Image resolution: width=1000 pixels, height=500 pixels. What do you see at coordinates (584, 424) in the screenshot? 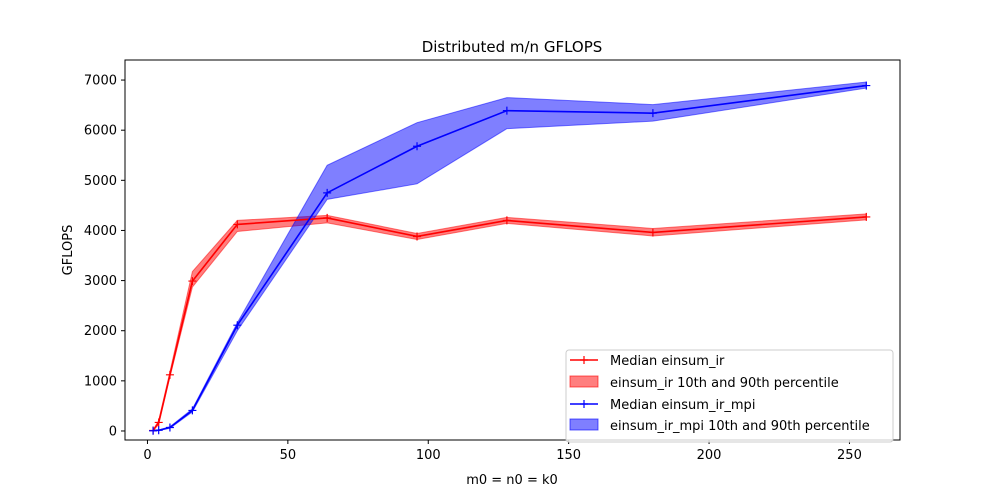
I see `legend-patch-einsum-ir-mpi-band` at bounding box center [584, 424].